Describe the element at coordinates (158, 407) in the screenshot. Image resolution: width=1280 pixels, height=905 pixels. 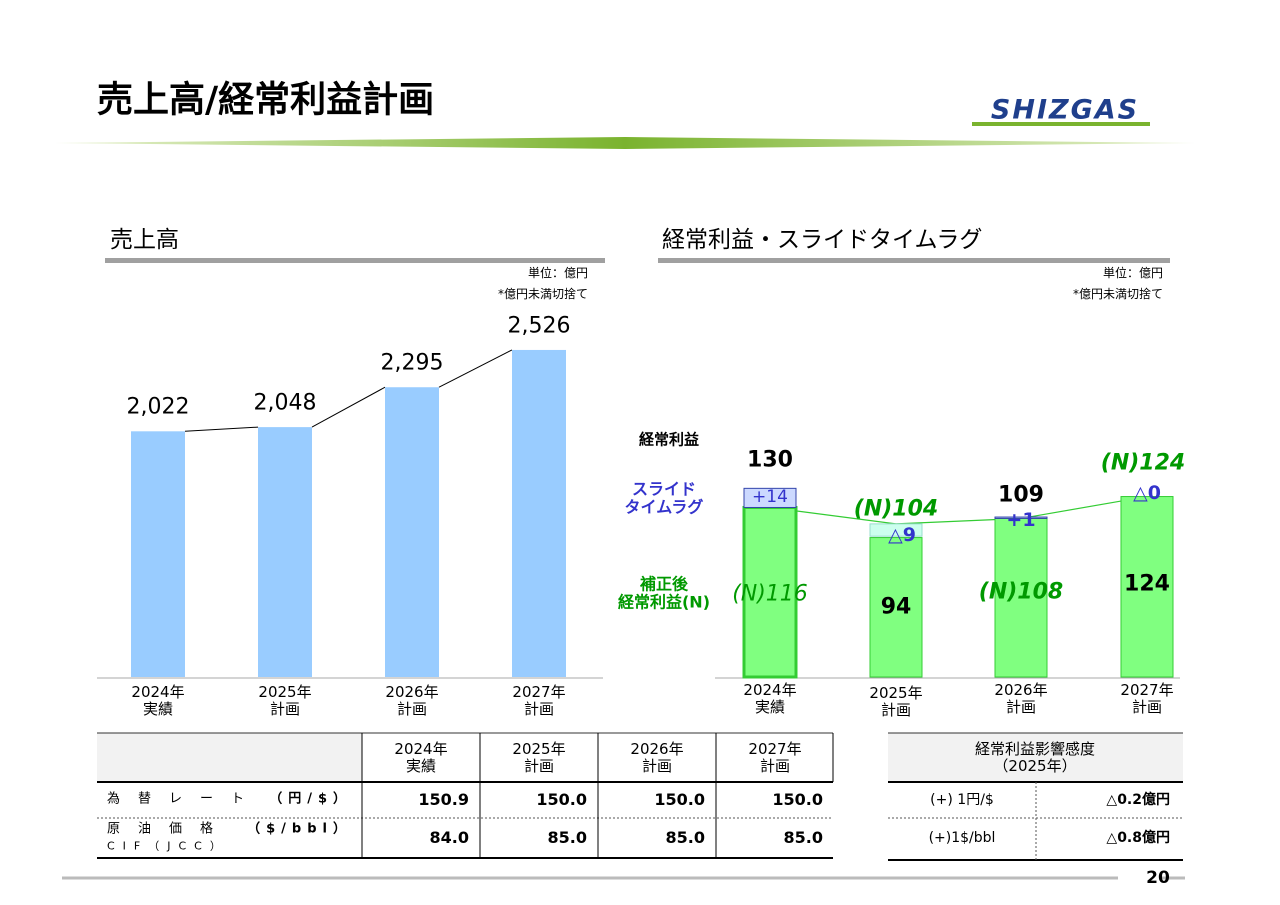
I see `data-label: 2,022` at that location.